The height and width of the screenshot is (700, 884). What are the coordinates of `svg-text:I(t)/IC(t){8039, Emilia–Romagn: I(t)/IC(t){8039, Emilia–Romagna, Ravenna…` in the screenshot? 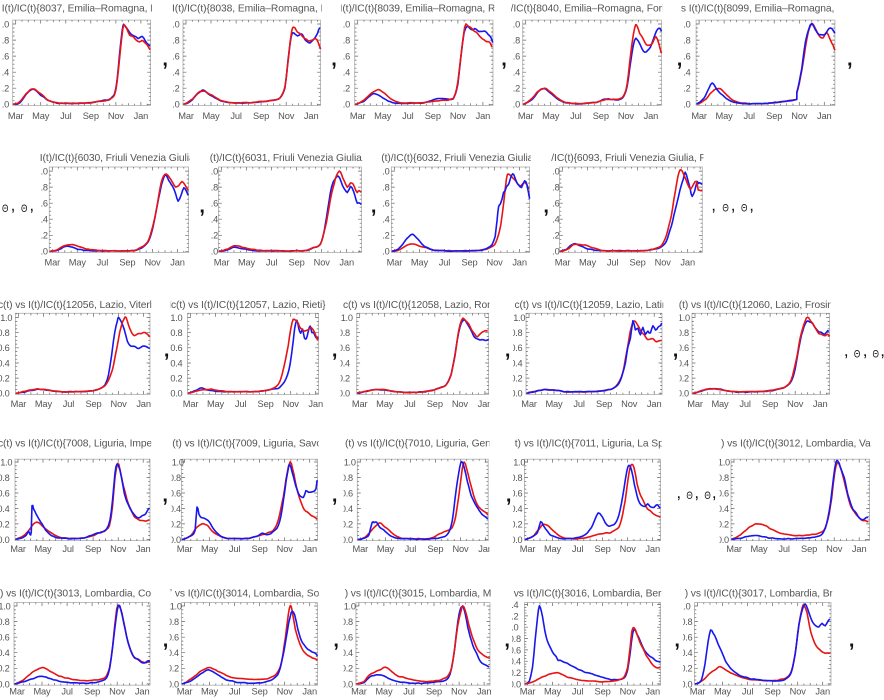 It's located at (436, 9).